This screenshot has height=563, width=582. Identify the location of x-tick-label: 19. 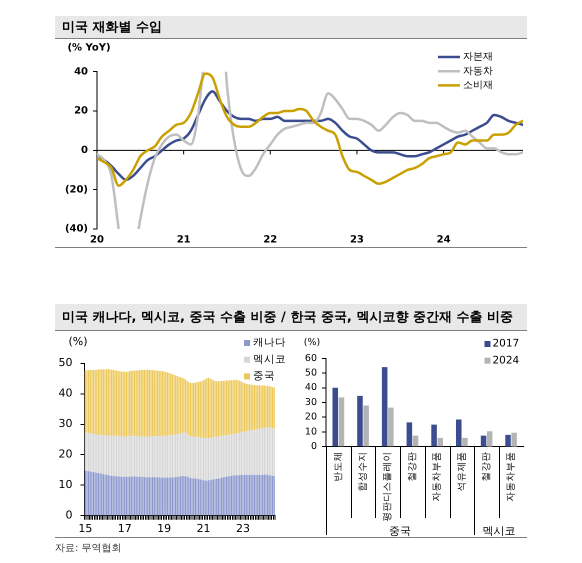
(164, 529).